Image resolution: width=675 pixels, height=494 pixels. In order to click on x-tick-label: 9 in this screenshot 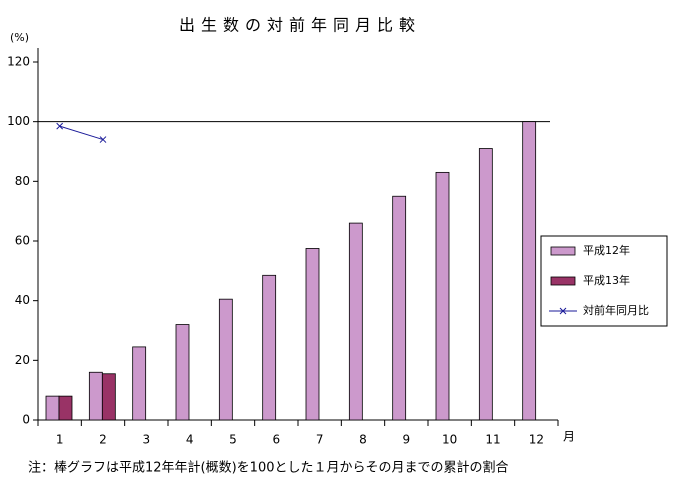, I will do `click(407, 440)`.